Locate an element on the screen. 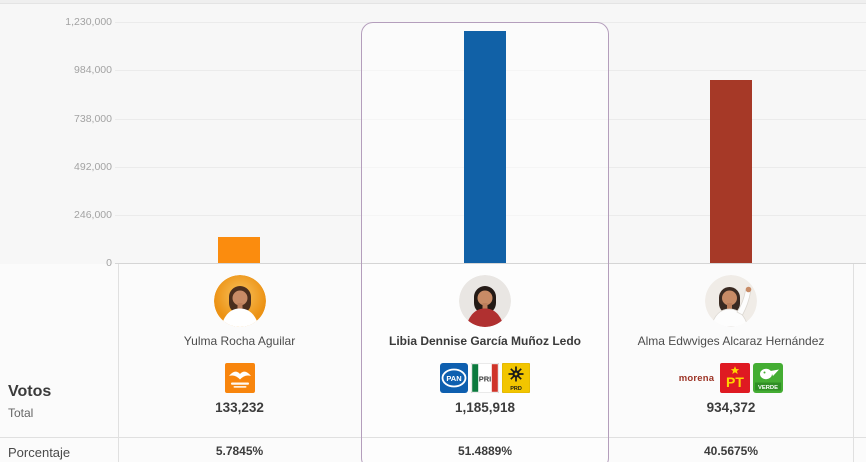 This screenshot has width=866, height=462. vote-bar-yulma-rocha is located at coordinates (239, 250).